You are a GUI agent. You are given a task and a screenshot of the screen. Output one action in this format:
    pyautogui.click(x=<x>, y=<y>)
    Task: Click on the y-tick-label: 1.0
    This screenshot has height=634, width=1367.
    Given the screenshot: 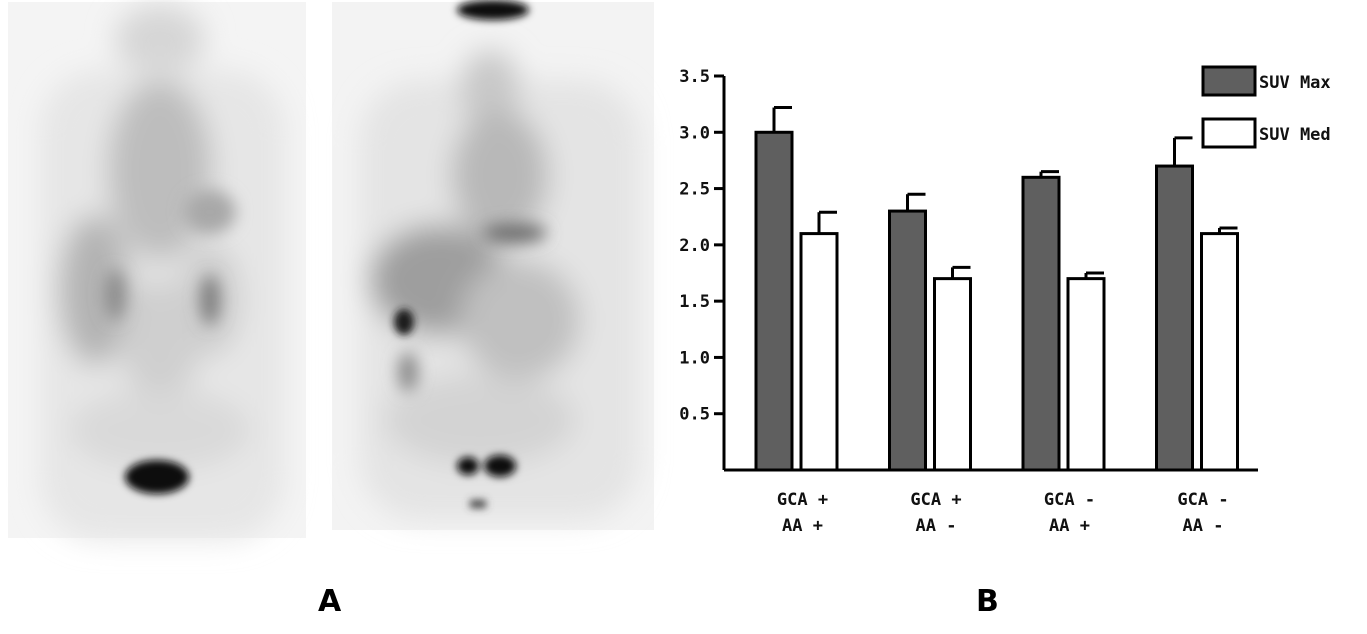 What is the action you would take?
    pyautogui.click(x=694, y=358)
    